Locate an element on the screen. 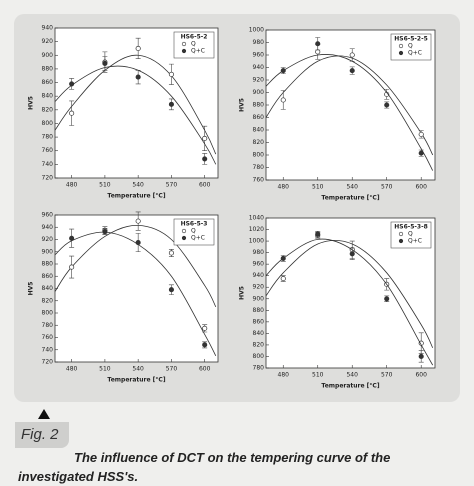 This screenshot has width=474, height=486. arrow-icon is located at coordinates (44, 414).